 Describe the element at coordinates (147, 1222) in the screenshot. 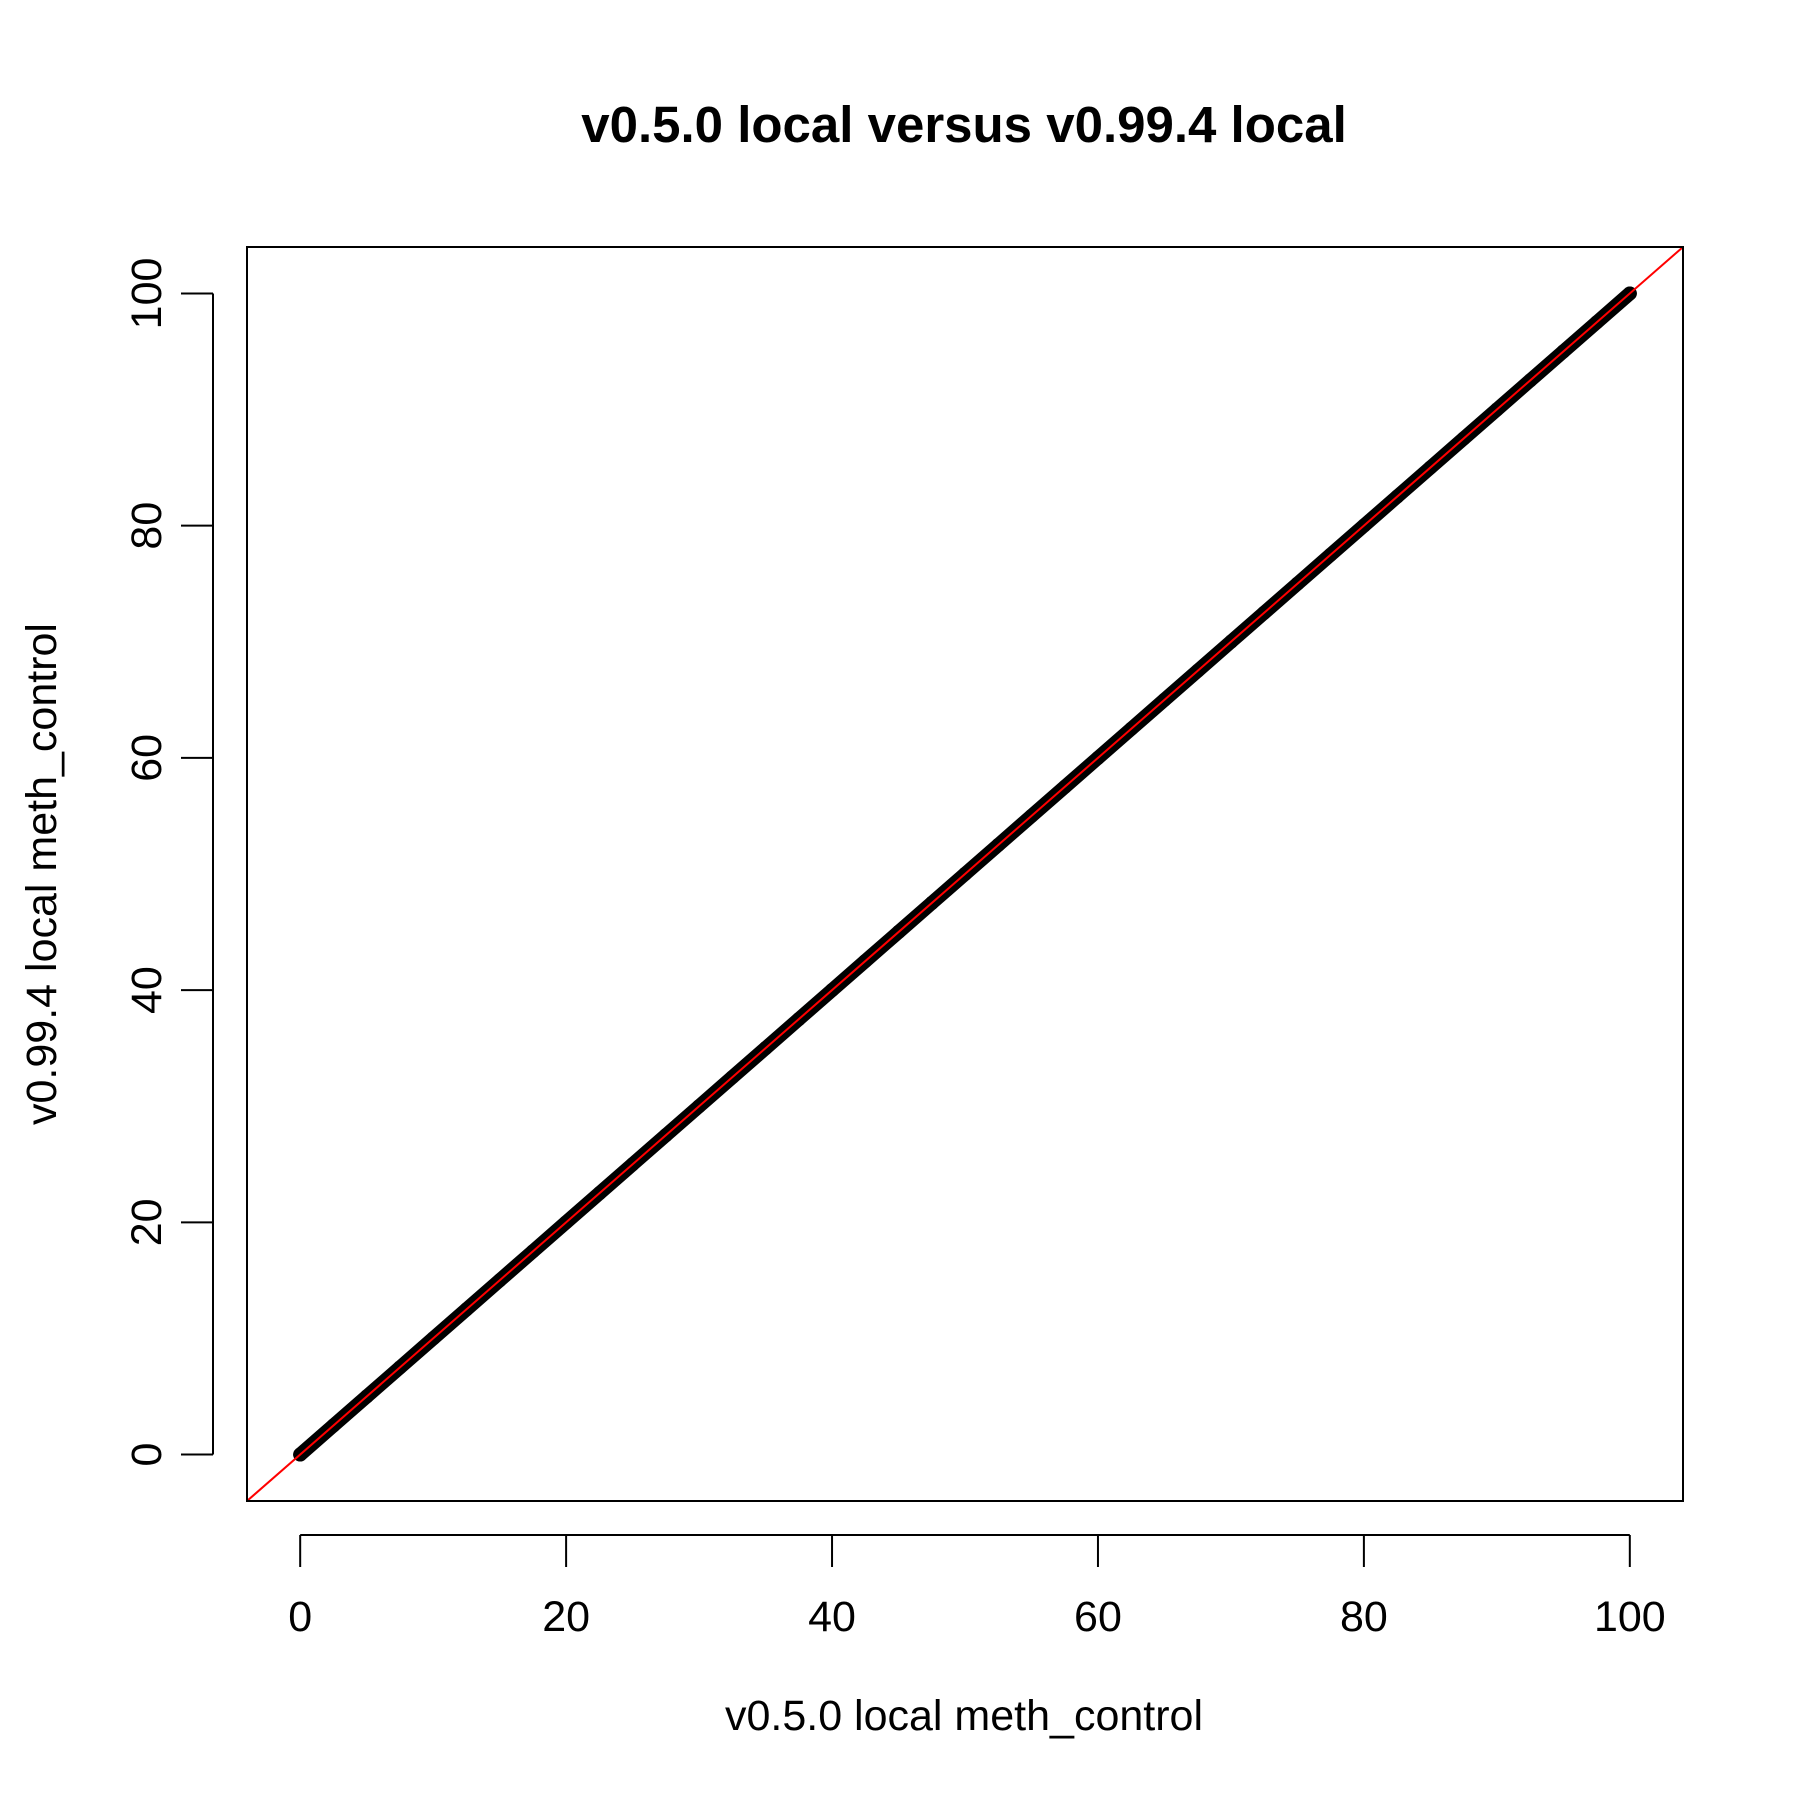

I see `y-tick-label: 20` at that location.